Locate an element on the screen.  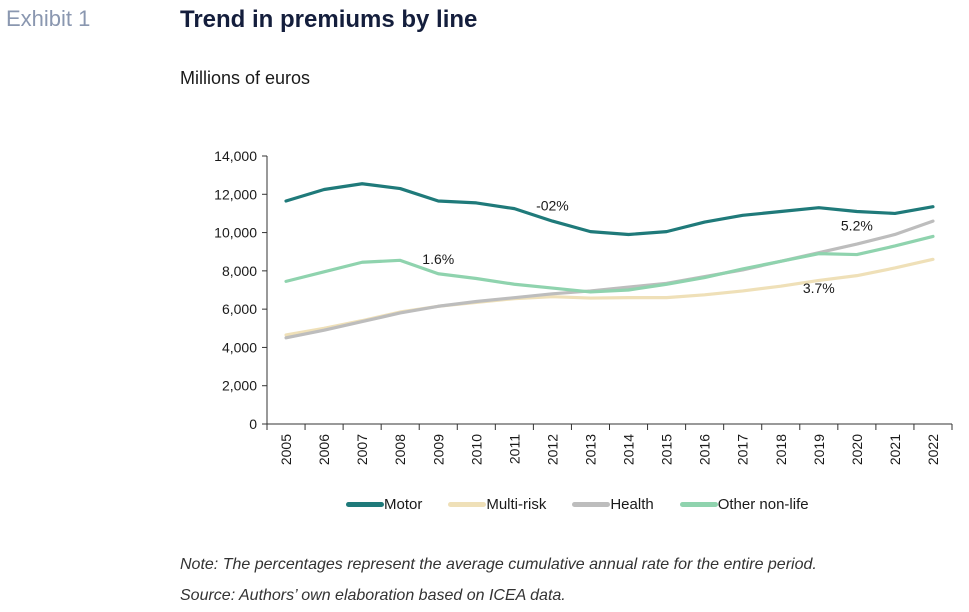
x-tick-label: 2020 is located at coordinates (857, 449).